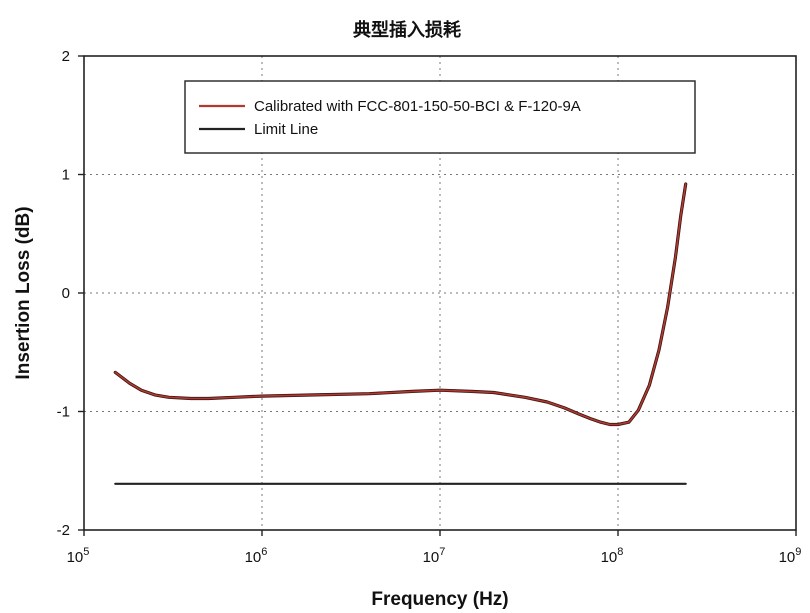 This screenshot has width=810, height=613. I want to click on chart-title: 典型插入损耗, so click(407, 30).